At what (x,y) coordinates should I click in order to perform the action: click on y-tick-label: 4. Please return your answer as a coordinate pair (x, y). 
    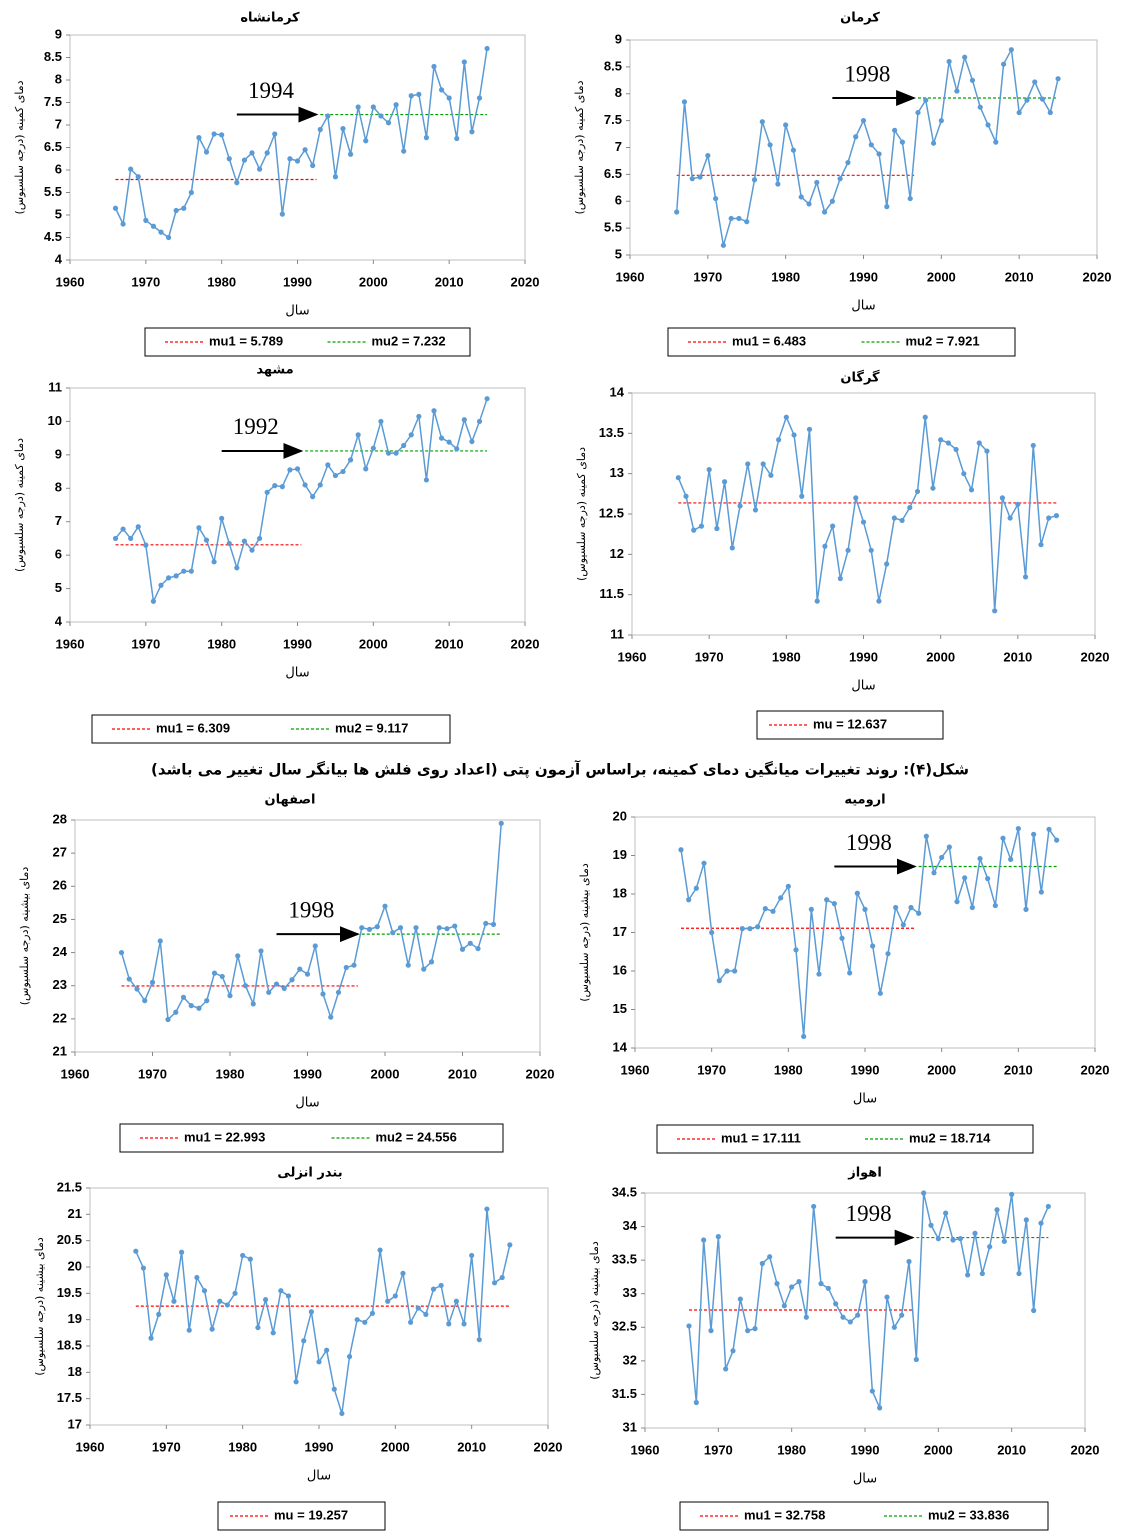
    Looking at the image, I should click on (59, 258).